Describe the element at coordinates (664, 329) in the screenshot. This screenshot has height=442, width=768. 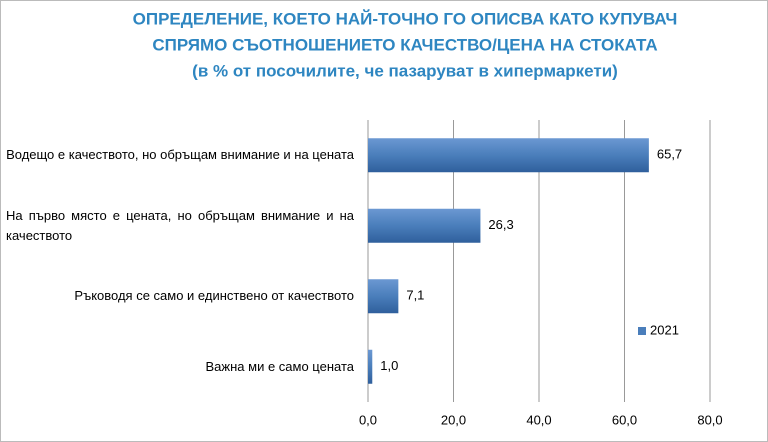
I see `legend-label: 2021` at that location.